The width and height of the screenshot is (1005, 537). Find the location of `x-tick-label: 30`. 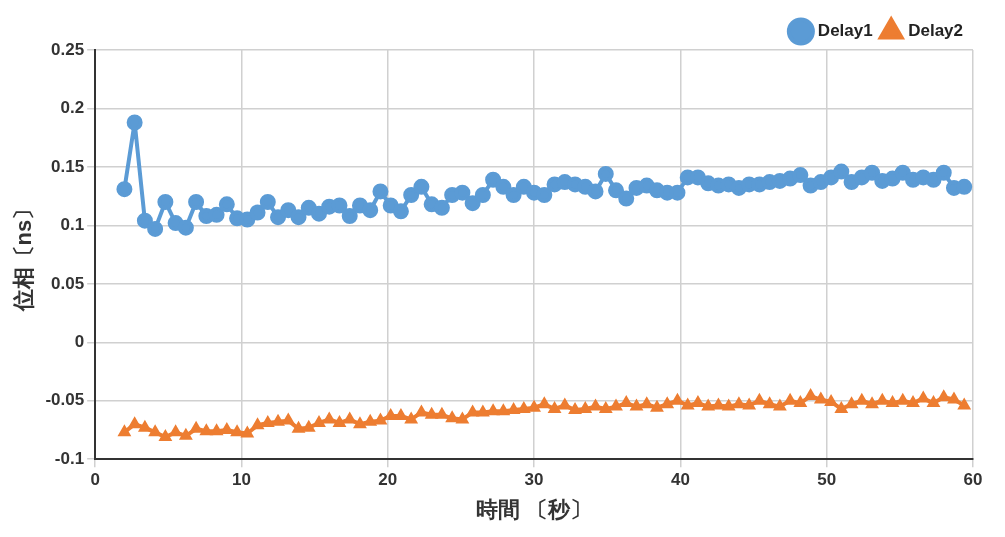

x-tick-label: 30 is located at coordinates (534, 480).